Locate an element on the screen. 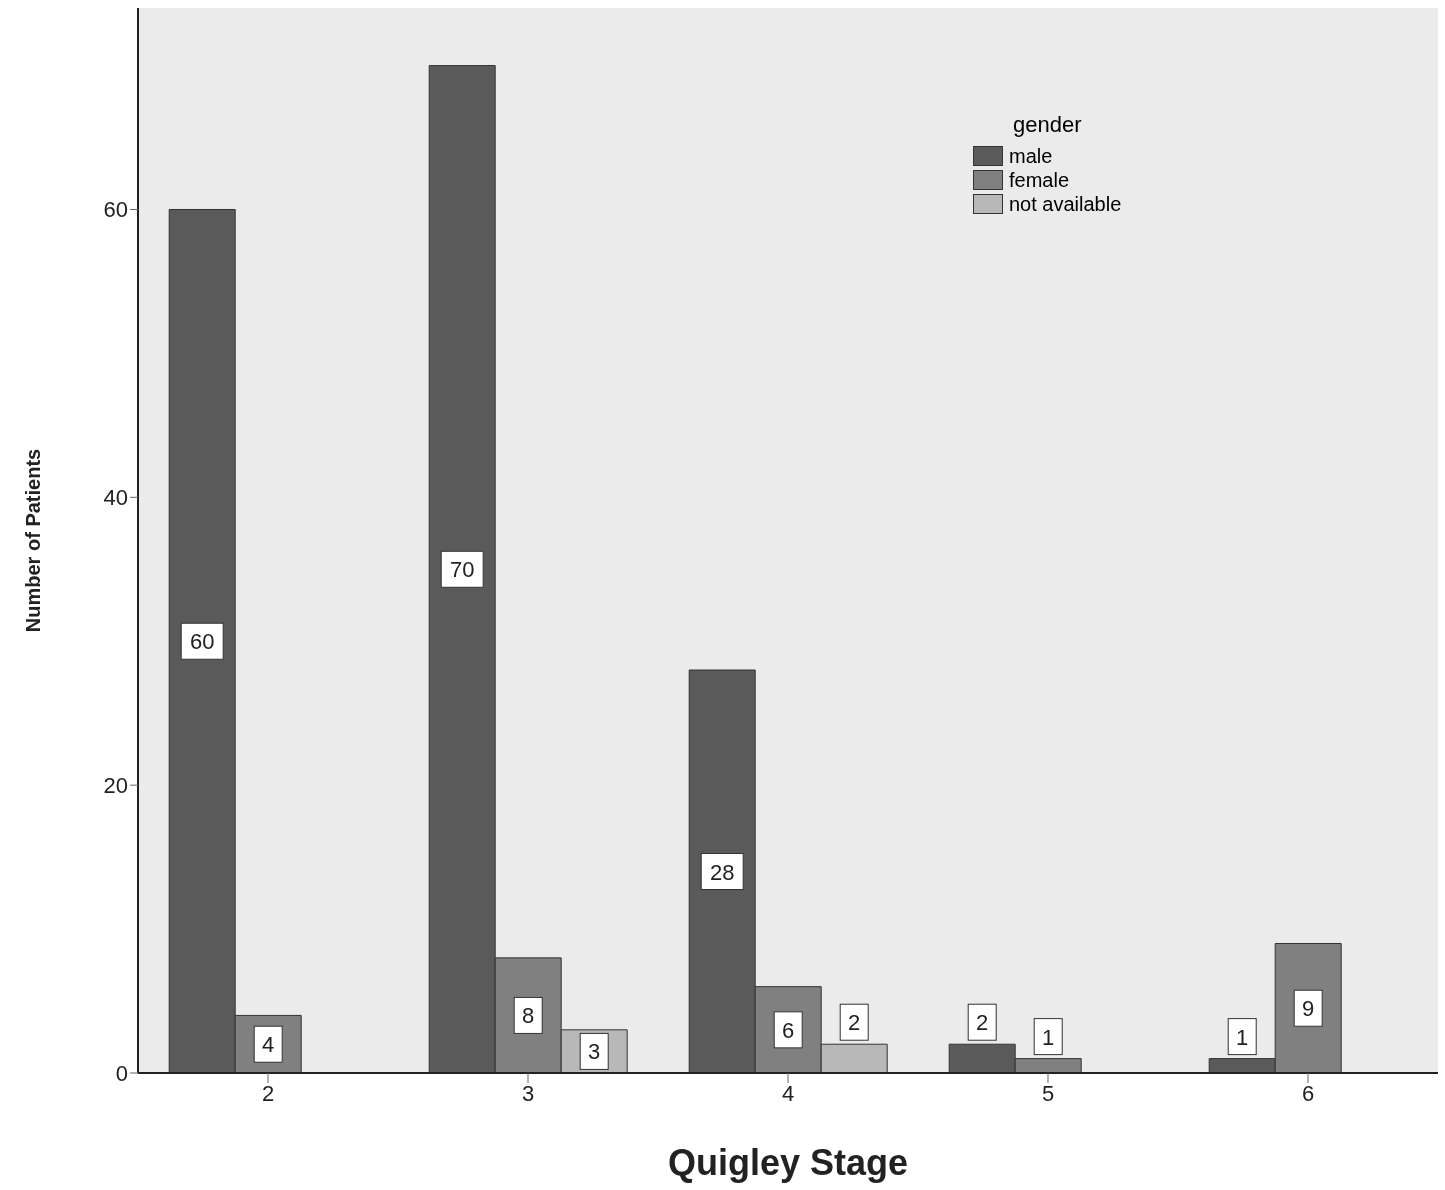 The image size is (1445, 1190). x-axis-title: Quigley Stage is located at coordinates (788, 1162).